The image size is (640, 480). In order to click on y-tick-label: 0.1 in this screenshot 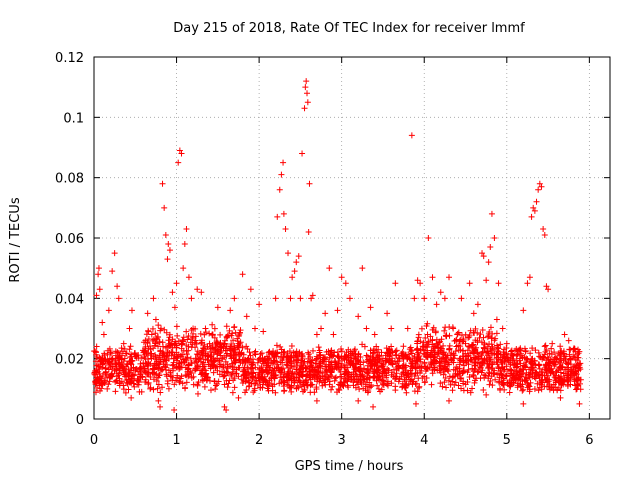, I will do `click(73, 118)`.